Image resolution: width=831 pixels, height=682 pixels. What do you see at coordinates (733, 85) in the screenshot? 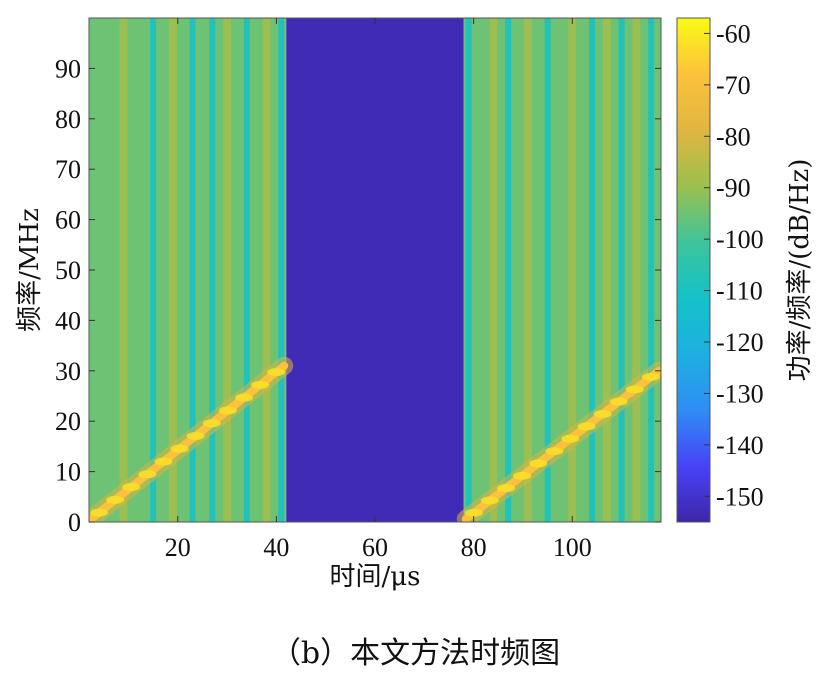
I see `colorbar-tick-label: -70` at bounding box center [733, 85].